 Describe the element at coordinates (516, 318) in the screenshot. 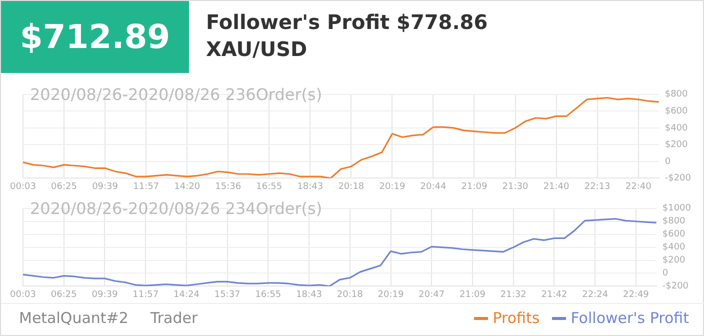

I see `legend-label: Profits` at that location.